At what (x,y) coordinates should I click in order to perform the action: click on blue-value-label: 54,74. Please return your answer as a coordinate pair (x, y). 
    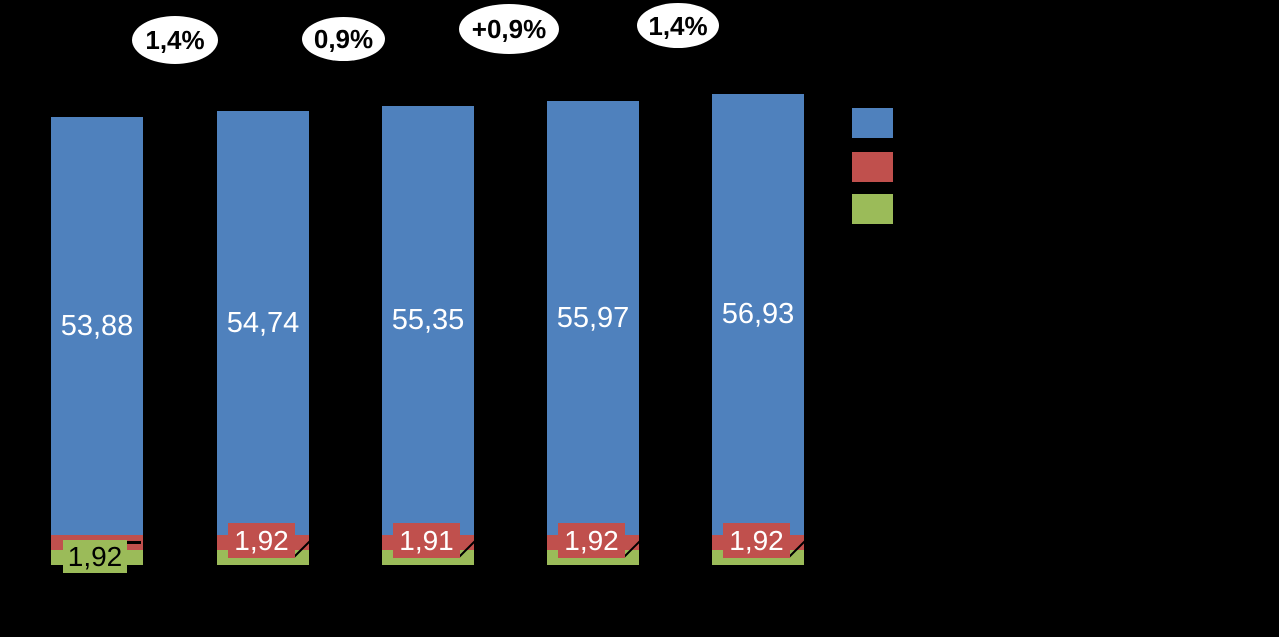
    Looking at the image, I should click on (263, 322).